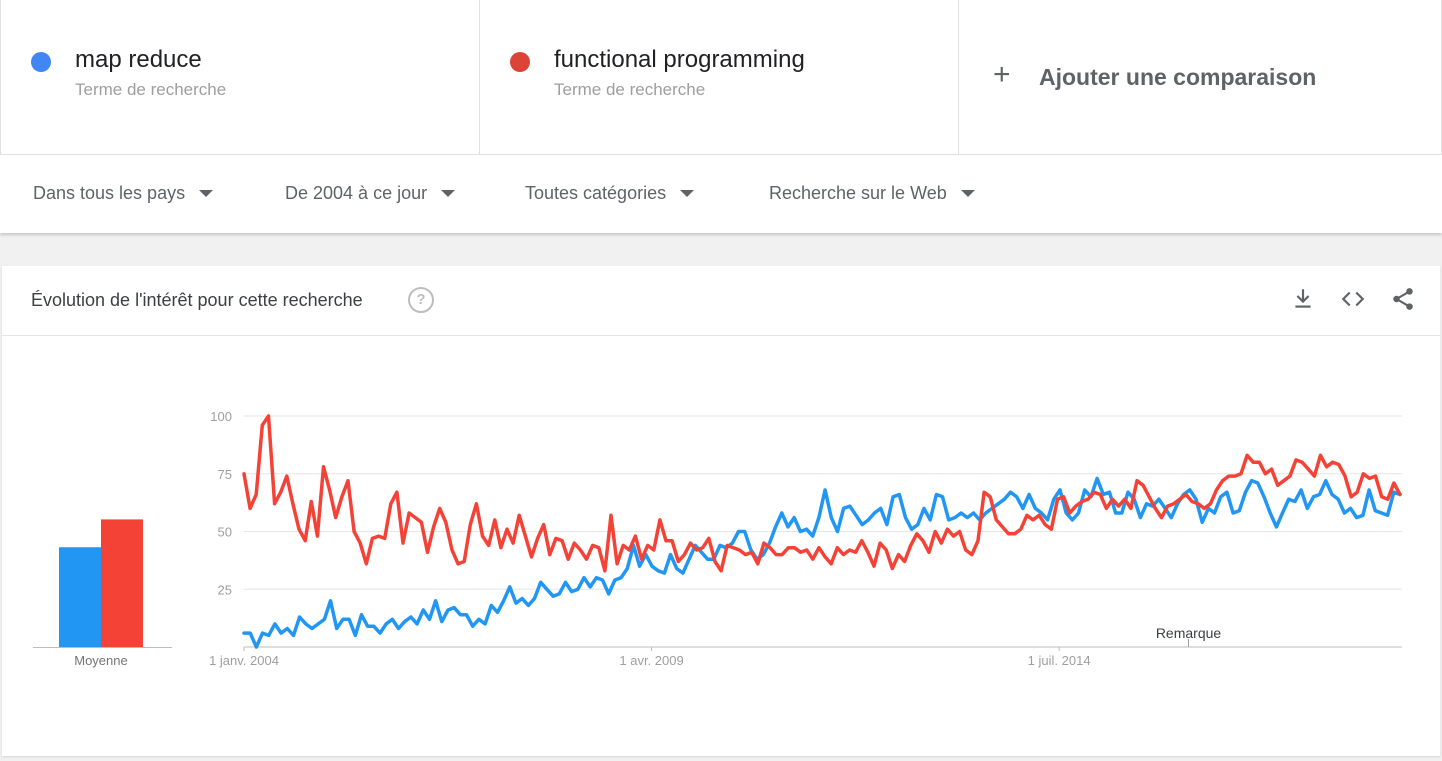 The width and height of the screenshot is (1442, 761). What do you see at coordinates (679, 59) in the screenshot?
I see `search-term-name: functional programming` at bounding box center [679, 59].